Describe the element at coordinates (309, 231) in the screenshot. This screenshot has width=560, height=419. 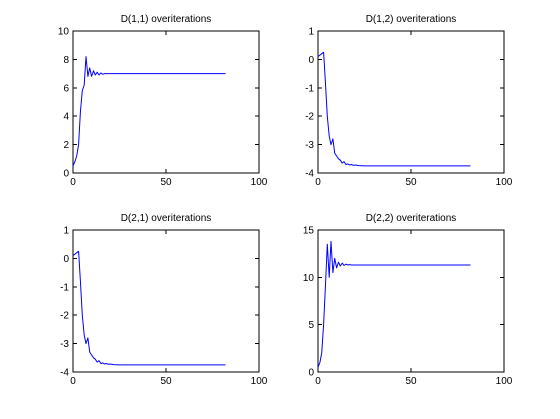
I see `y-tick-label: 15` at that location.